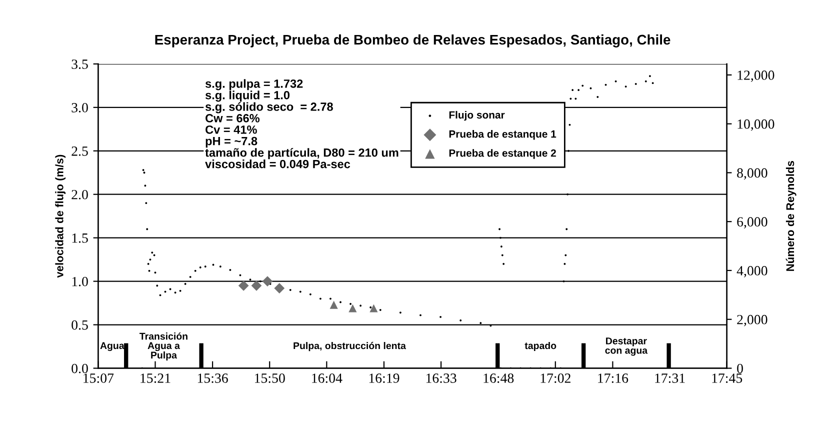 This screenshot has height=441, width=825. Describe the element at coordinates (80, 195) in the screenshot. I see `y-tick-label: 2.0` at that location.